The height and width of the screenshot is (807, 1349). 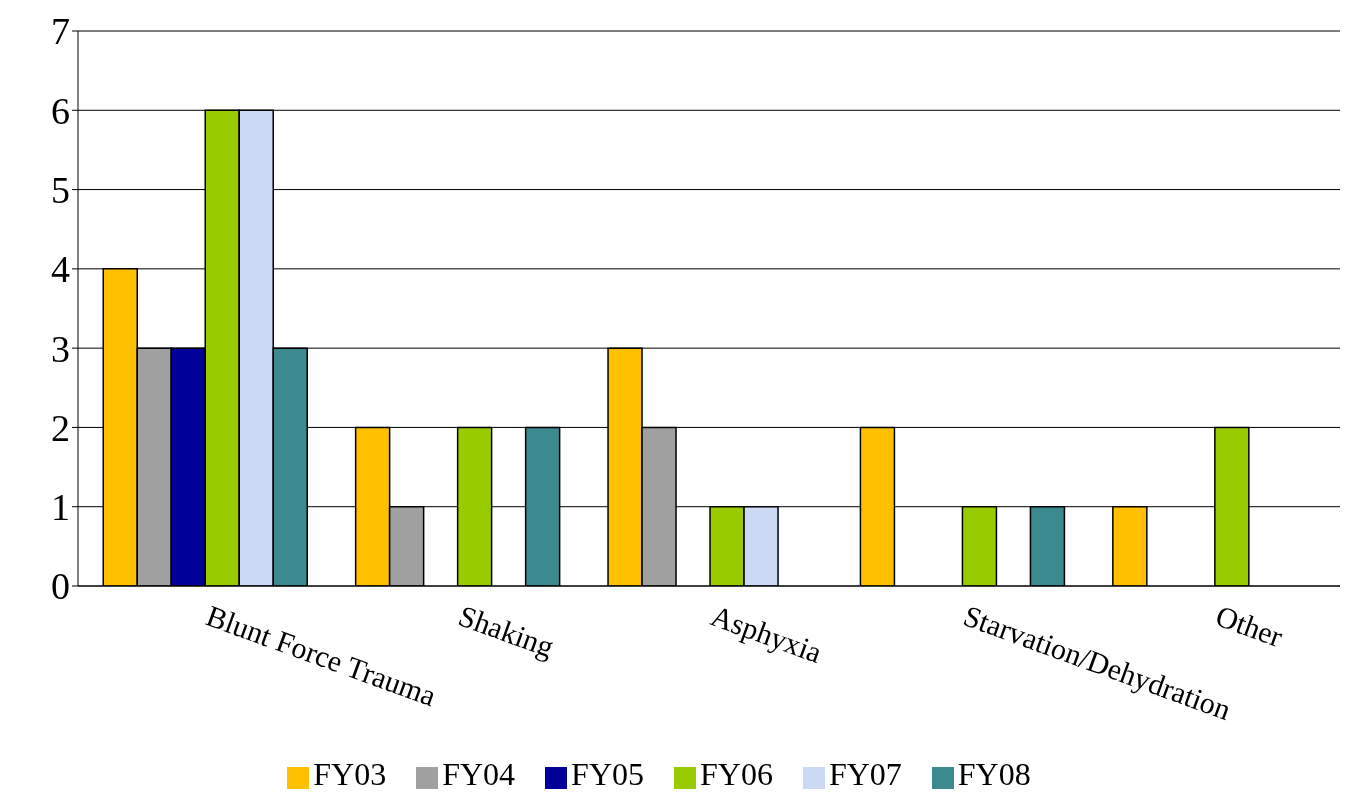 I want to click on legend-label: FY06, so click(x=736, y=774).